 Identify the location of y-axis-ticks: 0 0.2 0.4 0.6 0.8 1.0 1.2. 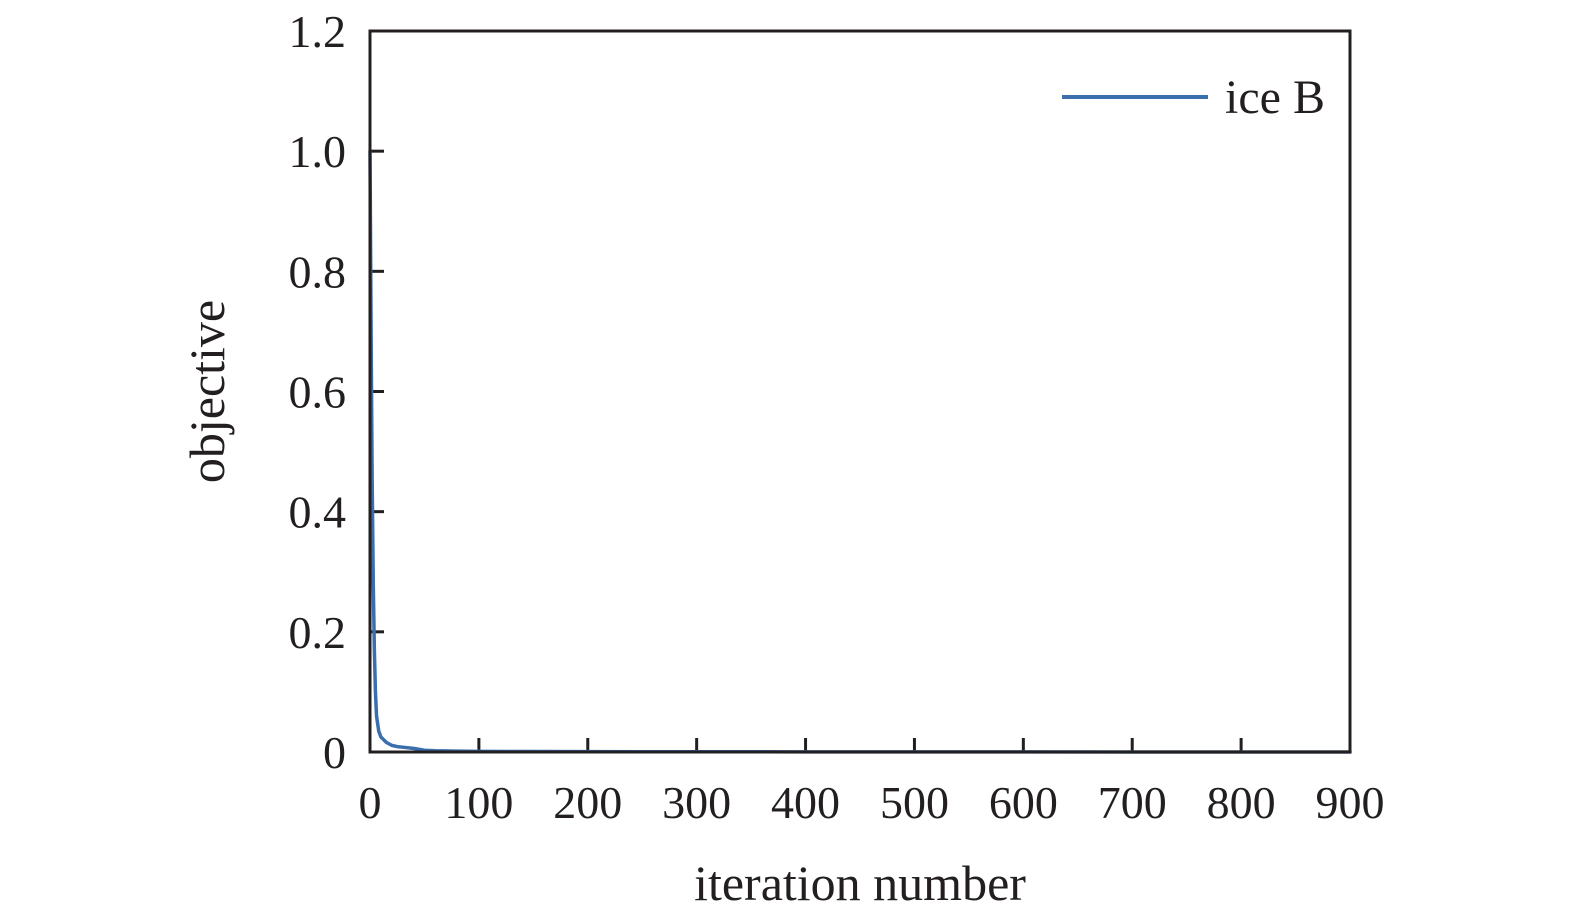
(336, 392).